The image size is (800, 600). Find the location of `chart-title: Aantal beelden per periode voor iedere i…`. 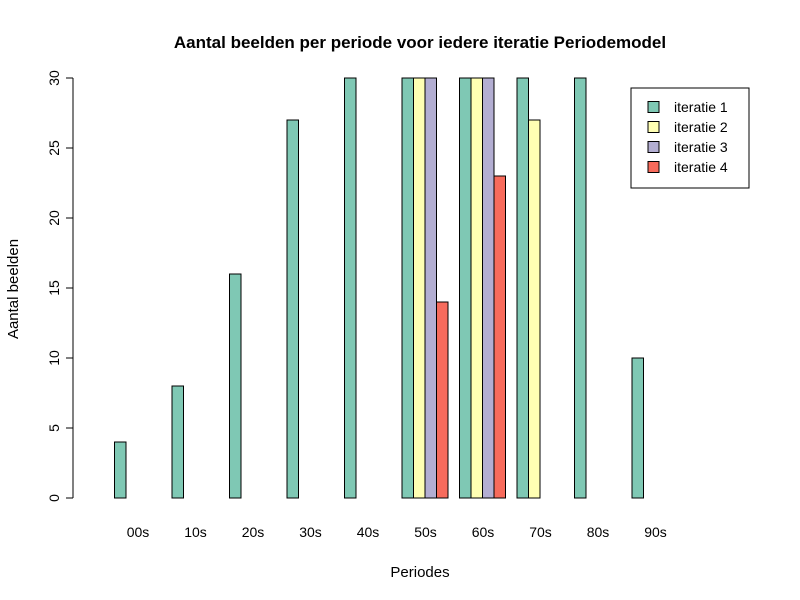

chart-title: Aantal beelden per periode voor iedere i… is located at coordinates (420, 42).